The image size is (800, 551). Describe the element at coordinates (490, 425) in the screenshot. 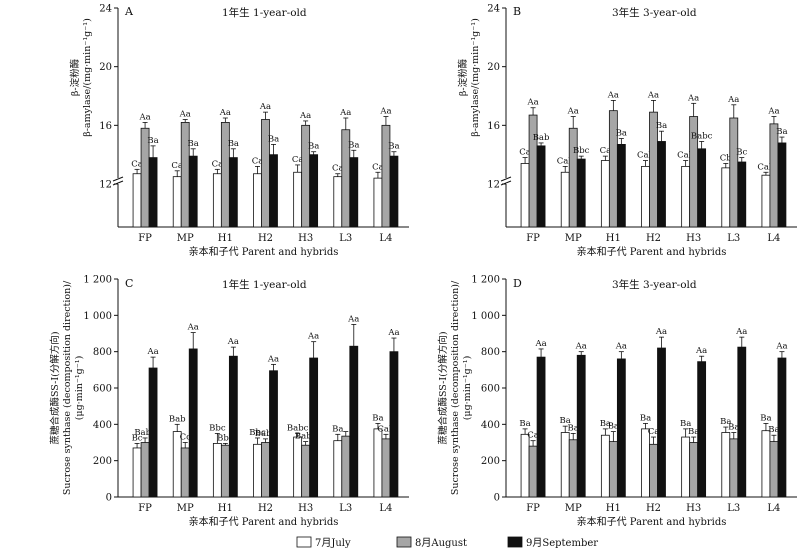

I see `y-tick-label: 400` at that location.